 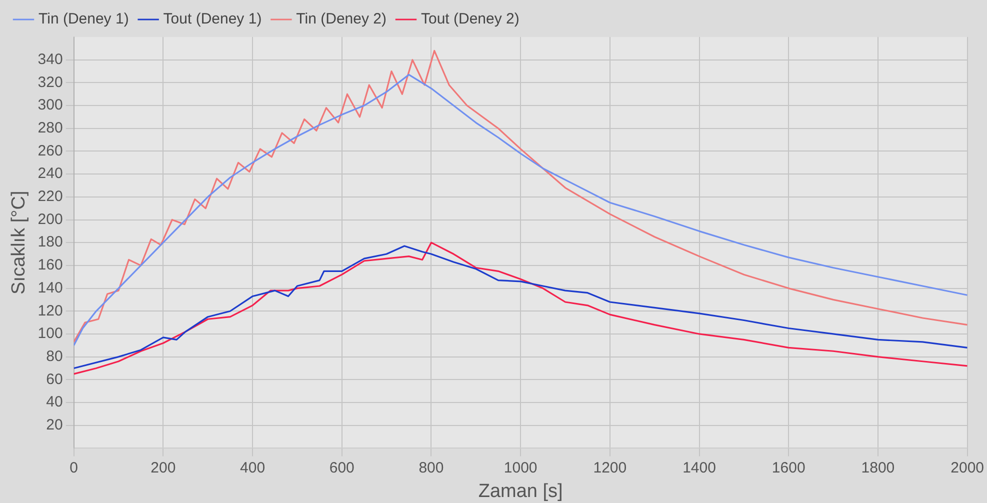 I want to click on x-tick-label: 1000, so click(x=521, y=467).